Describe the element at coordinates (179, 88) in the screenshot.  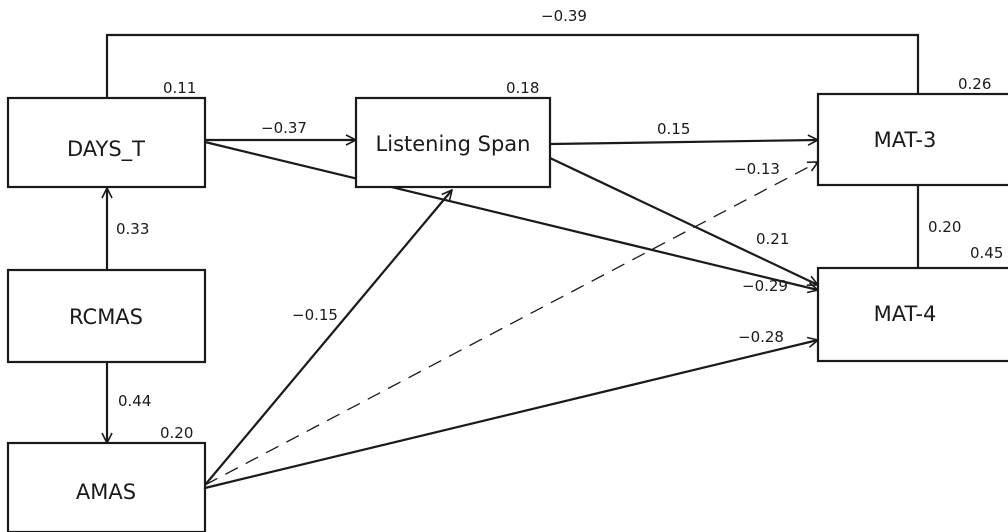
I see `r2-days-t: 0.11` at that location.